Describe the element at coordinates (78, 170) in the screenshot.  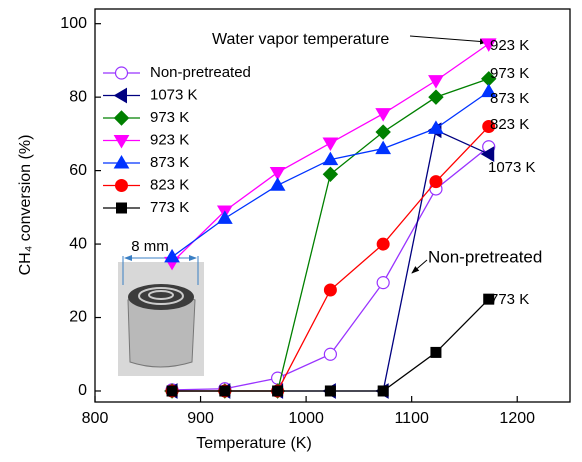
I see `y-tick-label: 60` at that location.